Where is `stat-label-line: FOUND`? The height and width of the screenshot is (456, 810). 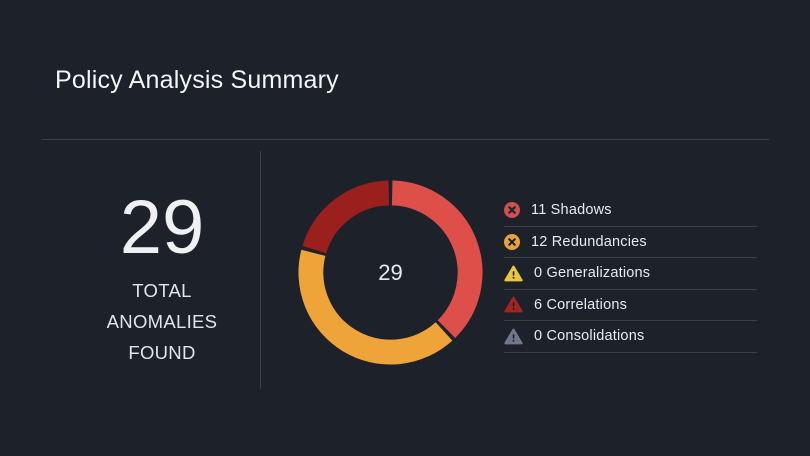 stat-label-line: FOUND is located at coordinates (162, 352).